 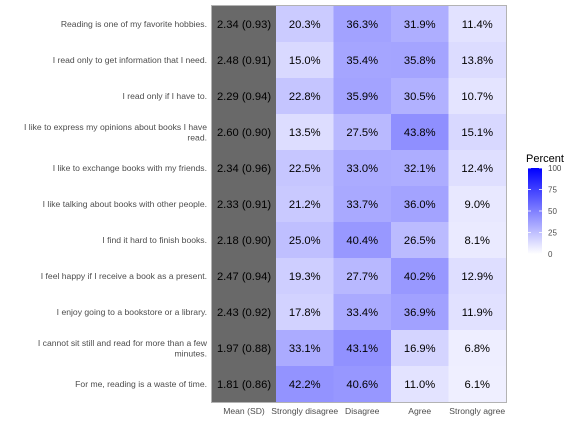 I want to click on cell-value-label: 8.1%, so click(x=478, y=241).